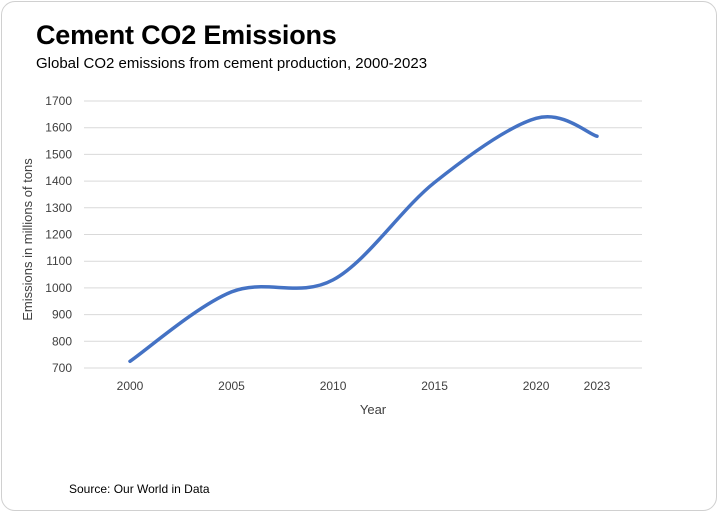  Describe the element at coordinates (186, 35) in the screenshot. I see `chart-title: Cement CO2 Emissions` at that location.